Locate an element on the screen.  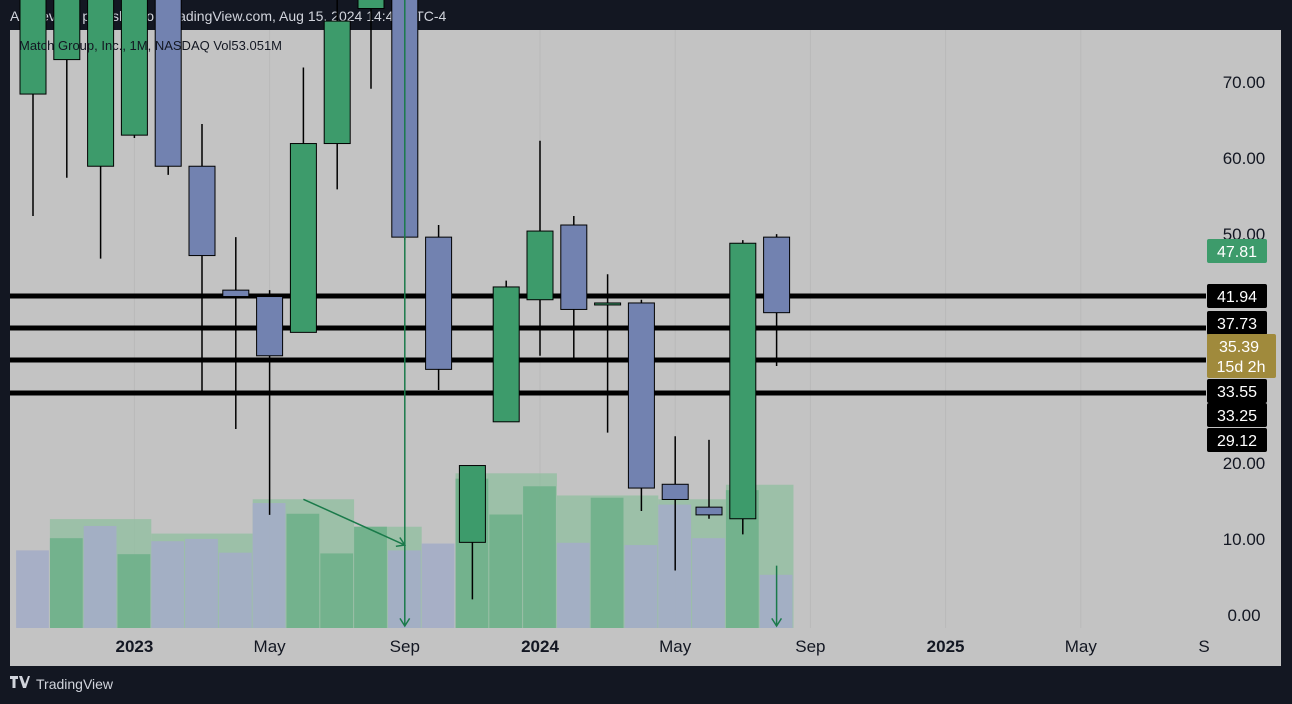
tradingview-logo-icon is located at coordinates (20, 683).